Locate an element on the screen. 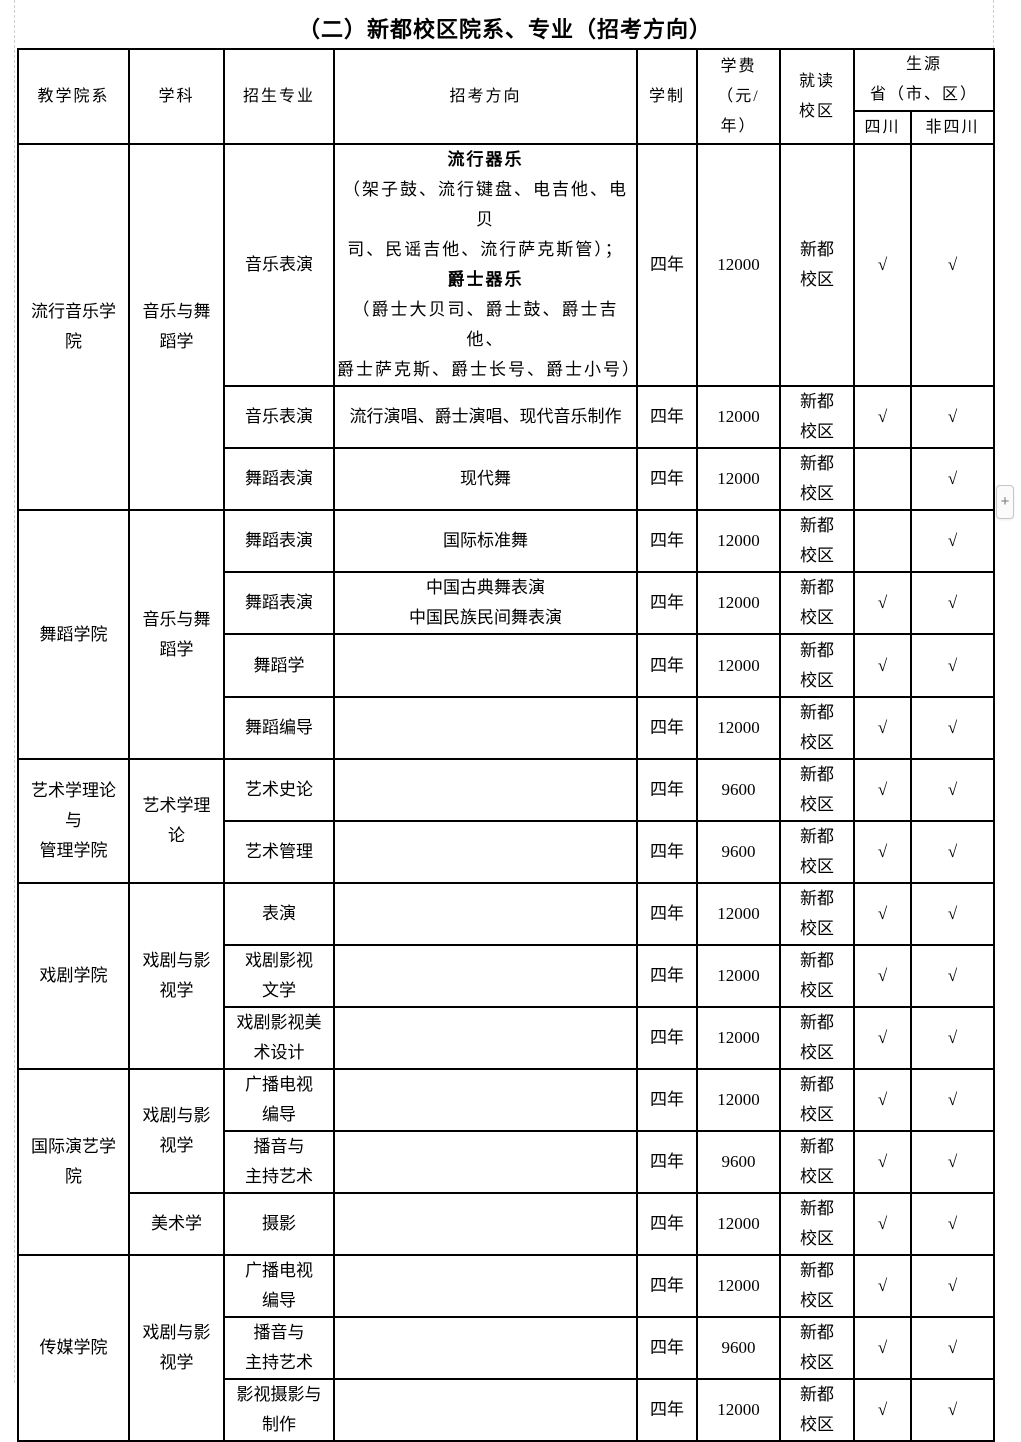  cell-major: 艺术史论 is located at coordinates (279, 790).